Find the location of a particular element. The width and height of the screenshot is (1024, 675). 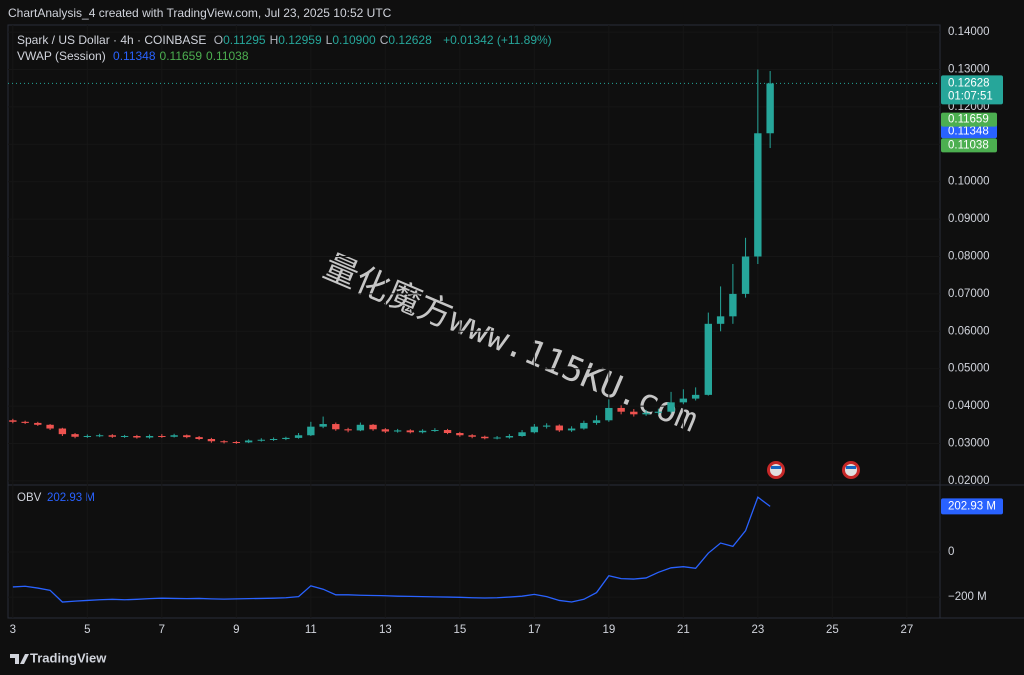

y-tick-label: 0.10000 is located at coordinates (969, 182).